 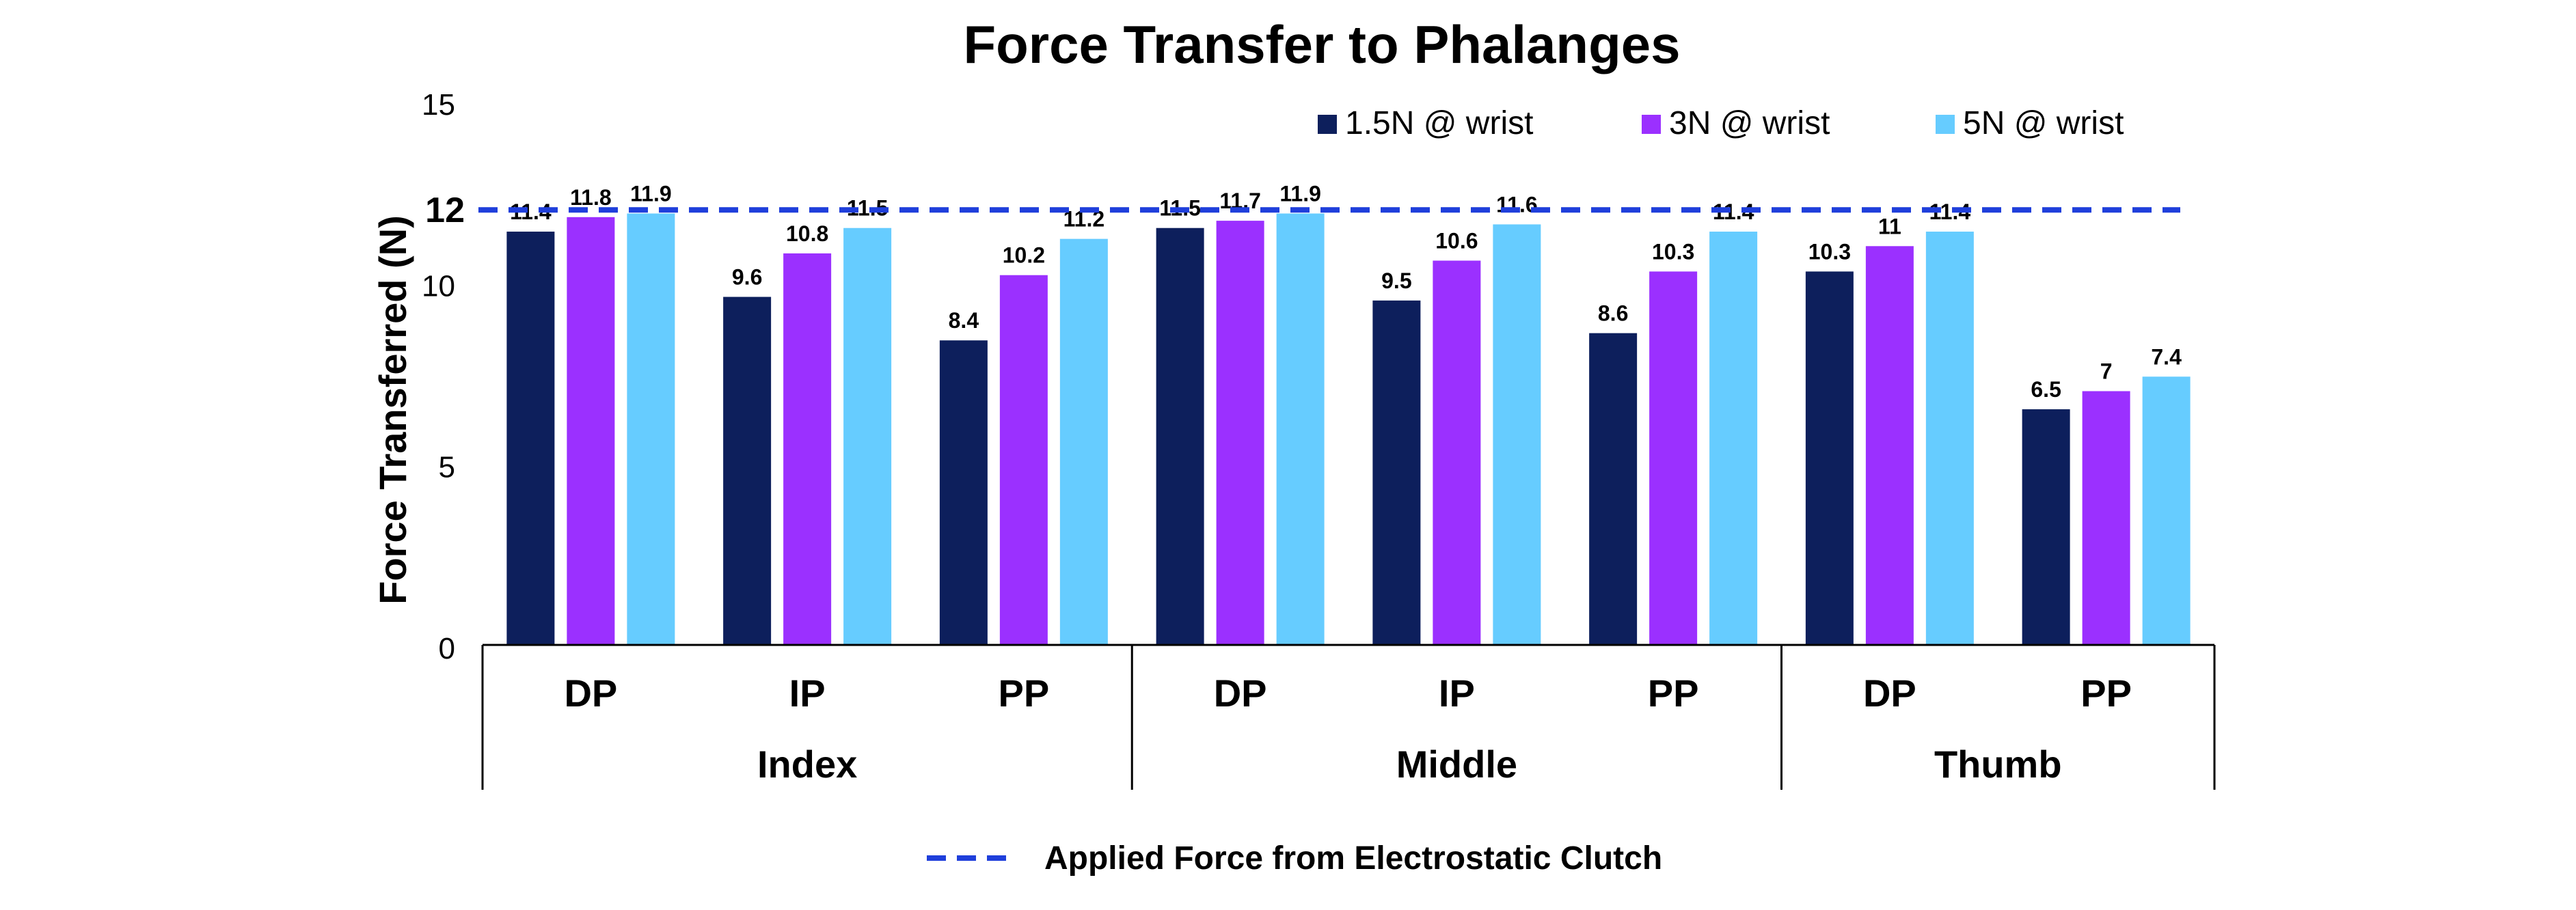 What do you see at coordinates (439, 286) in the screenshot?
I see `y-tick-label: 10` at bounding box center [439, 286].